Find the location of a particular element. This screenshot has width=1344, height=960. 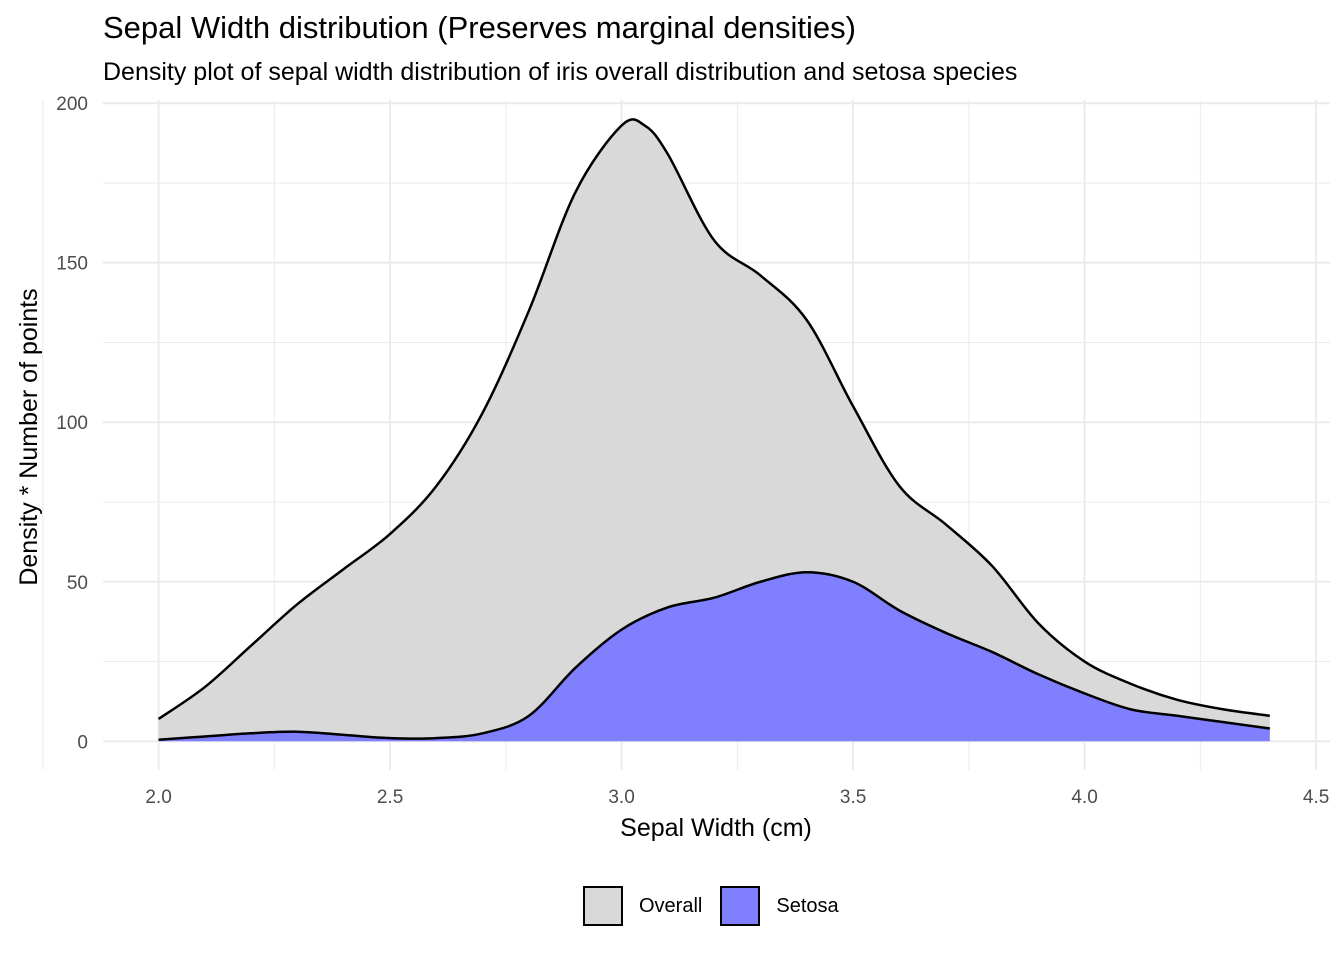

y-axis-ticks: 0 50 100 150 200 is located at coordinates (72, 423).